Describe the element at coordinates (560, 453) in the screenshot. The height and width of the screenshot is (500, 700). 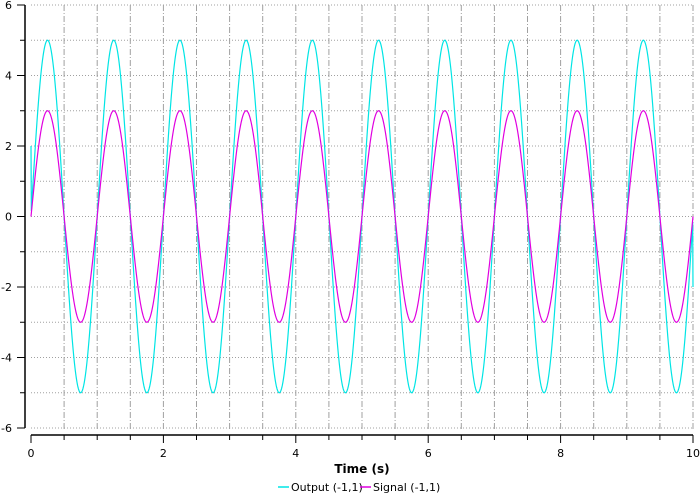
I see `x-tick-label: 8` at that location.